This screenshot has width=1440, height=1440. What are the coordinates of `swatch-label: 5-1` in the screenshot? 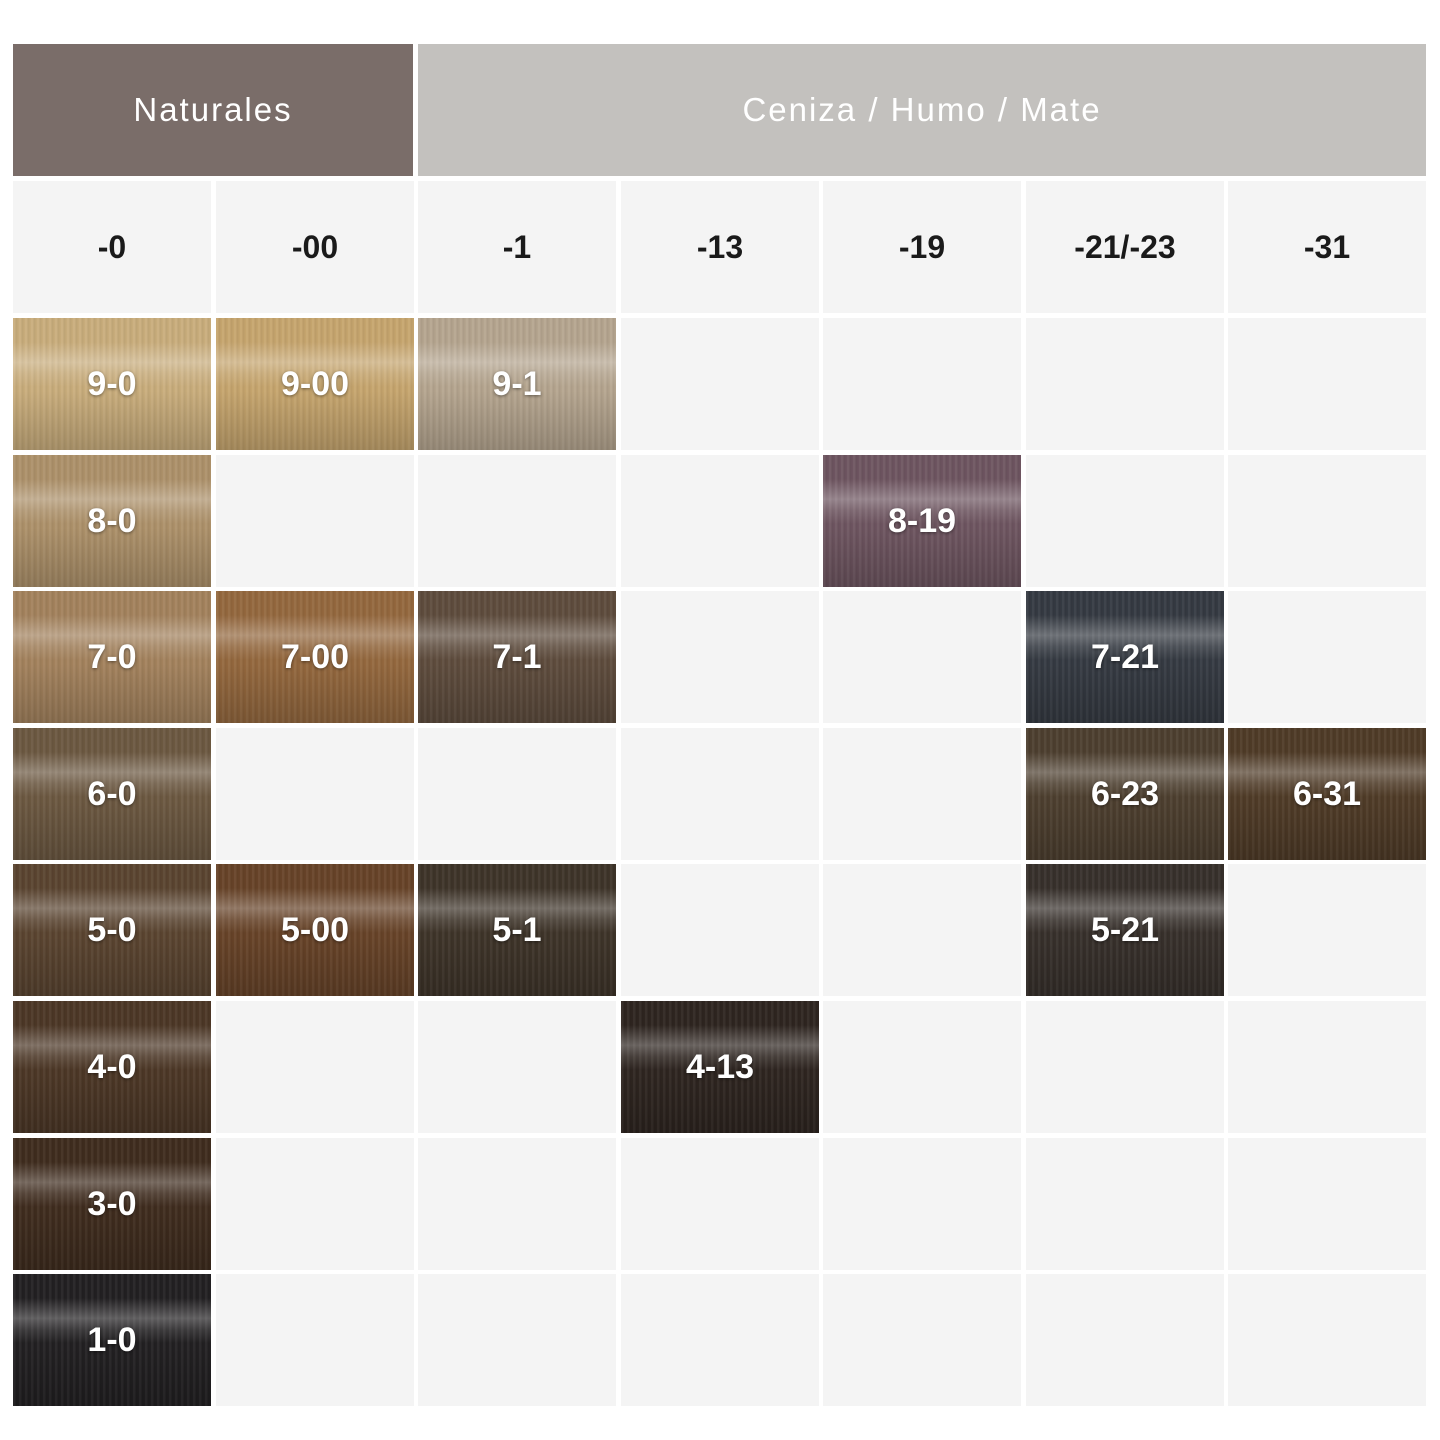 It's located at (517, 929).